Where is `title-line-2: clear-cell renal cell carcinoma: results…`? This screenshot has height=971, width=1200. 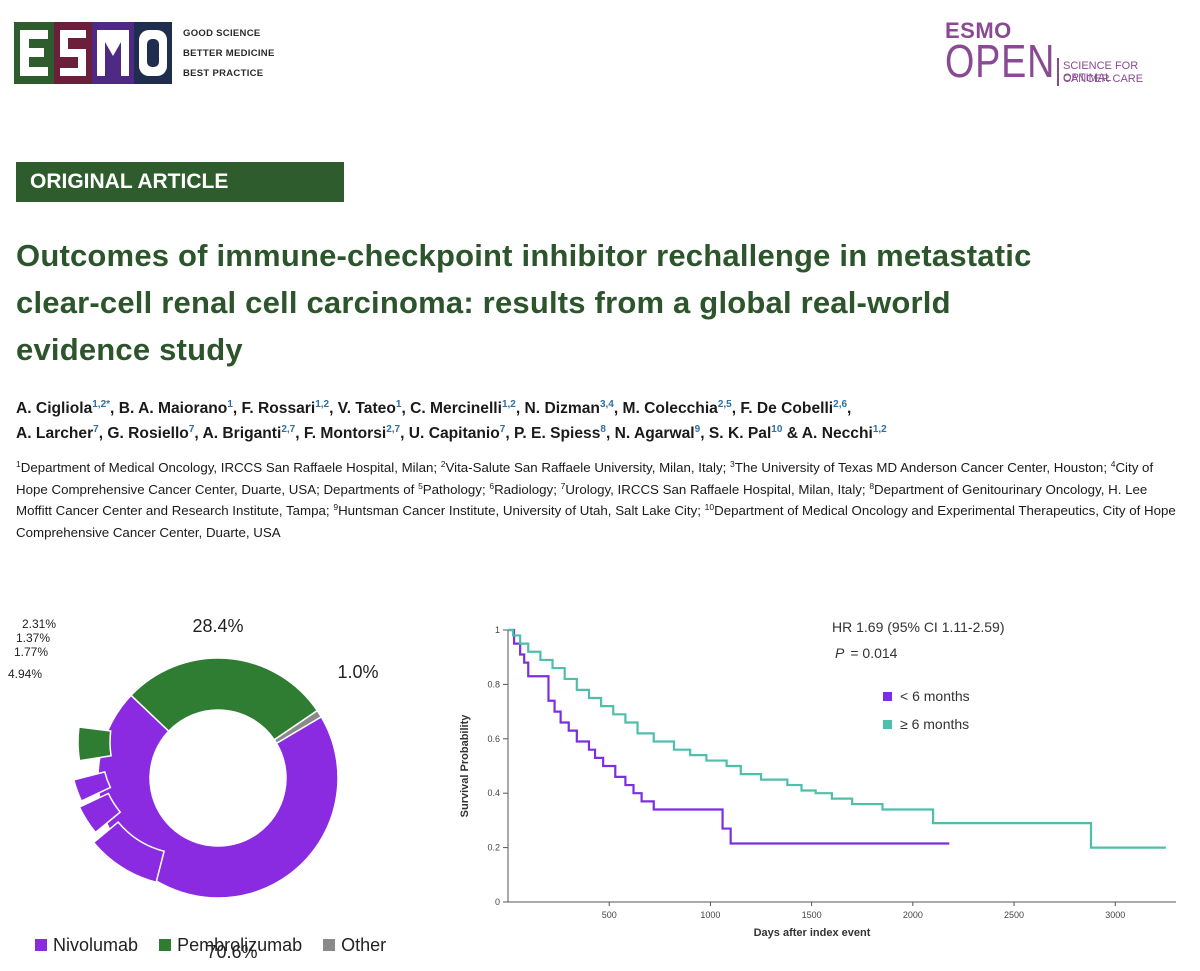 title-line-2: clear-cell renal cell carcinoma: results… is located at coordinates (483, 302).